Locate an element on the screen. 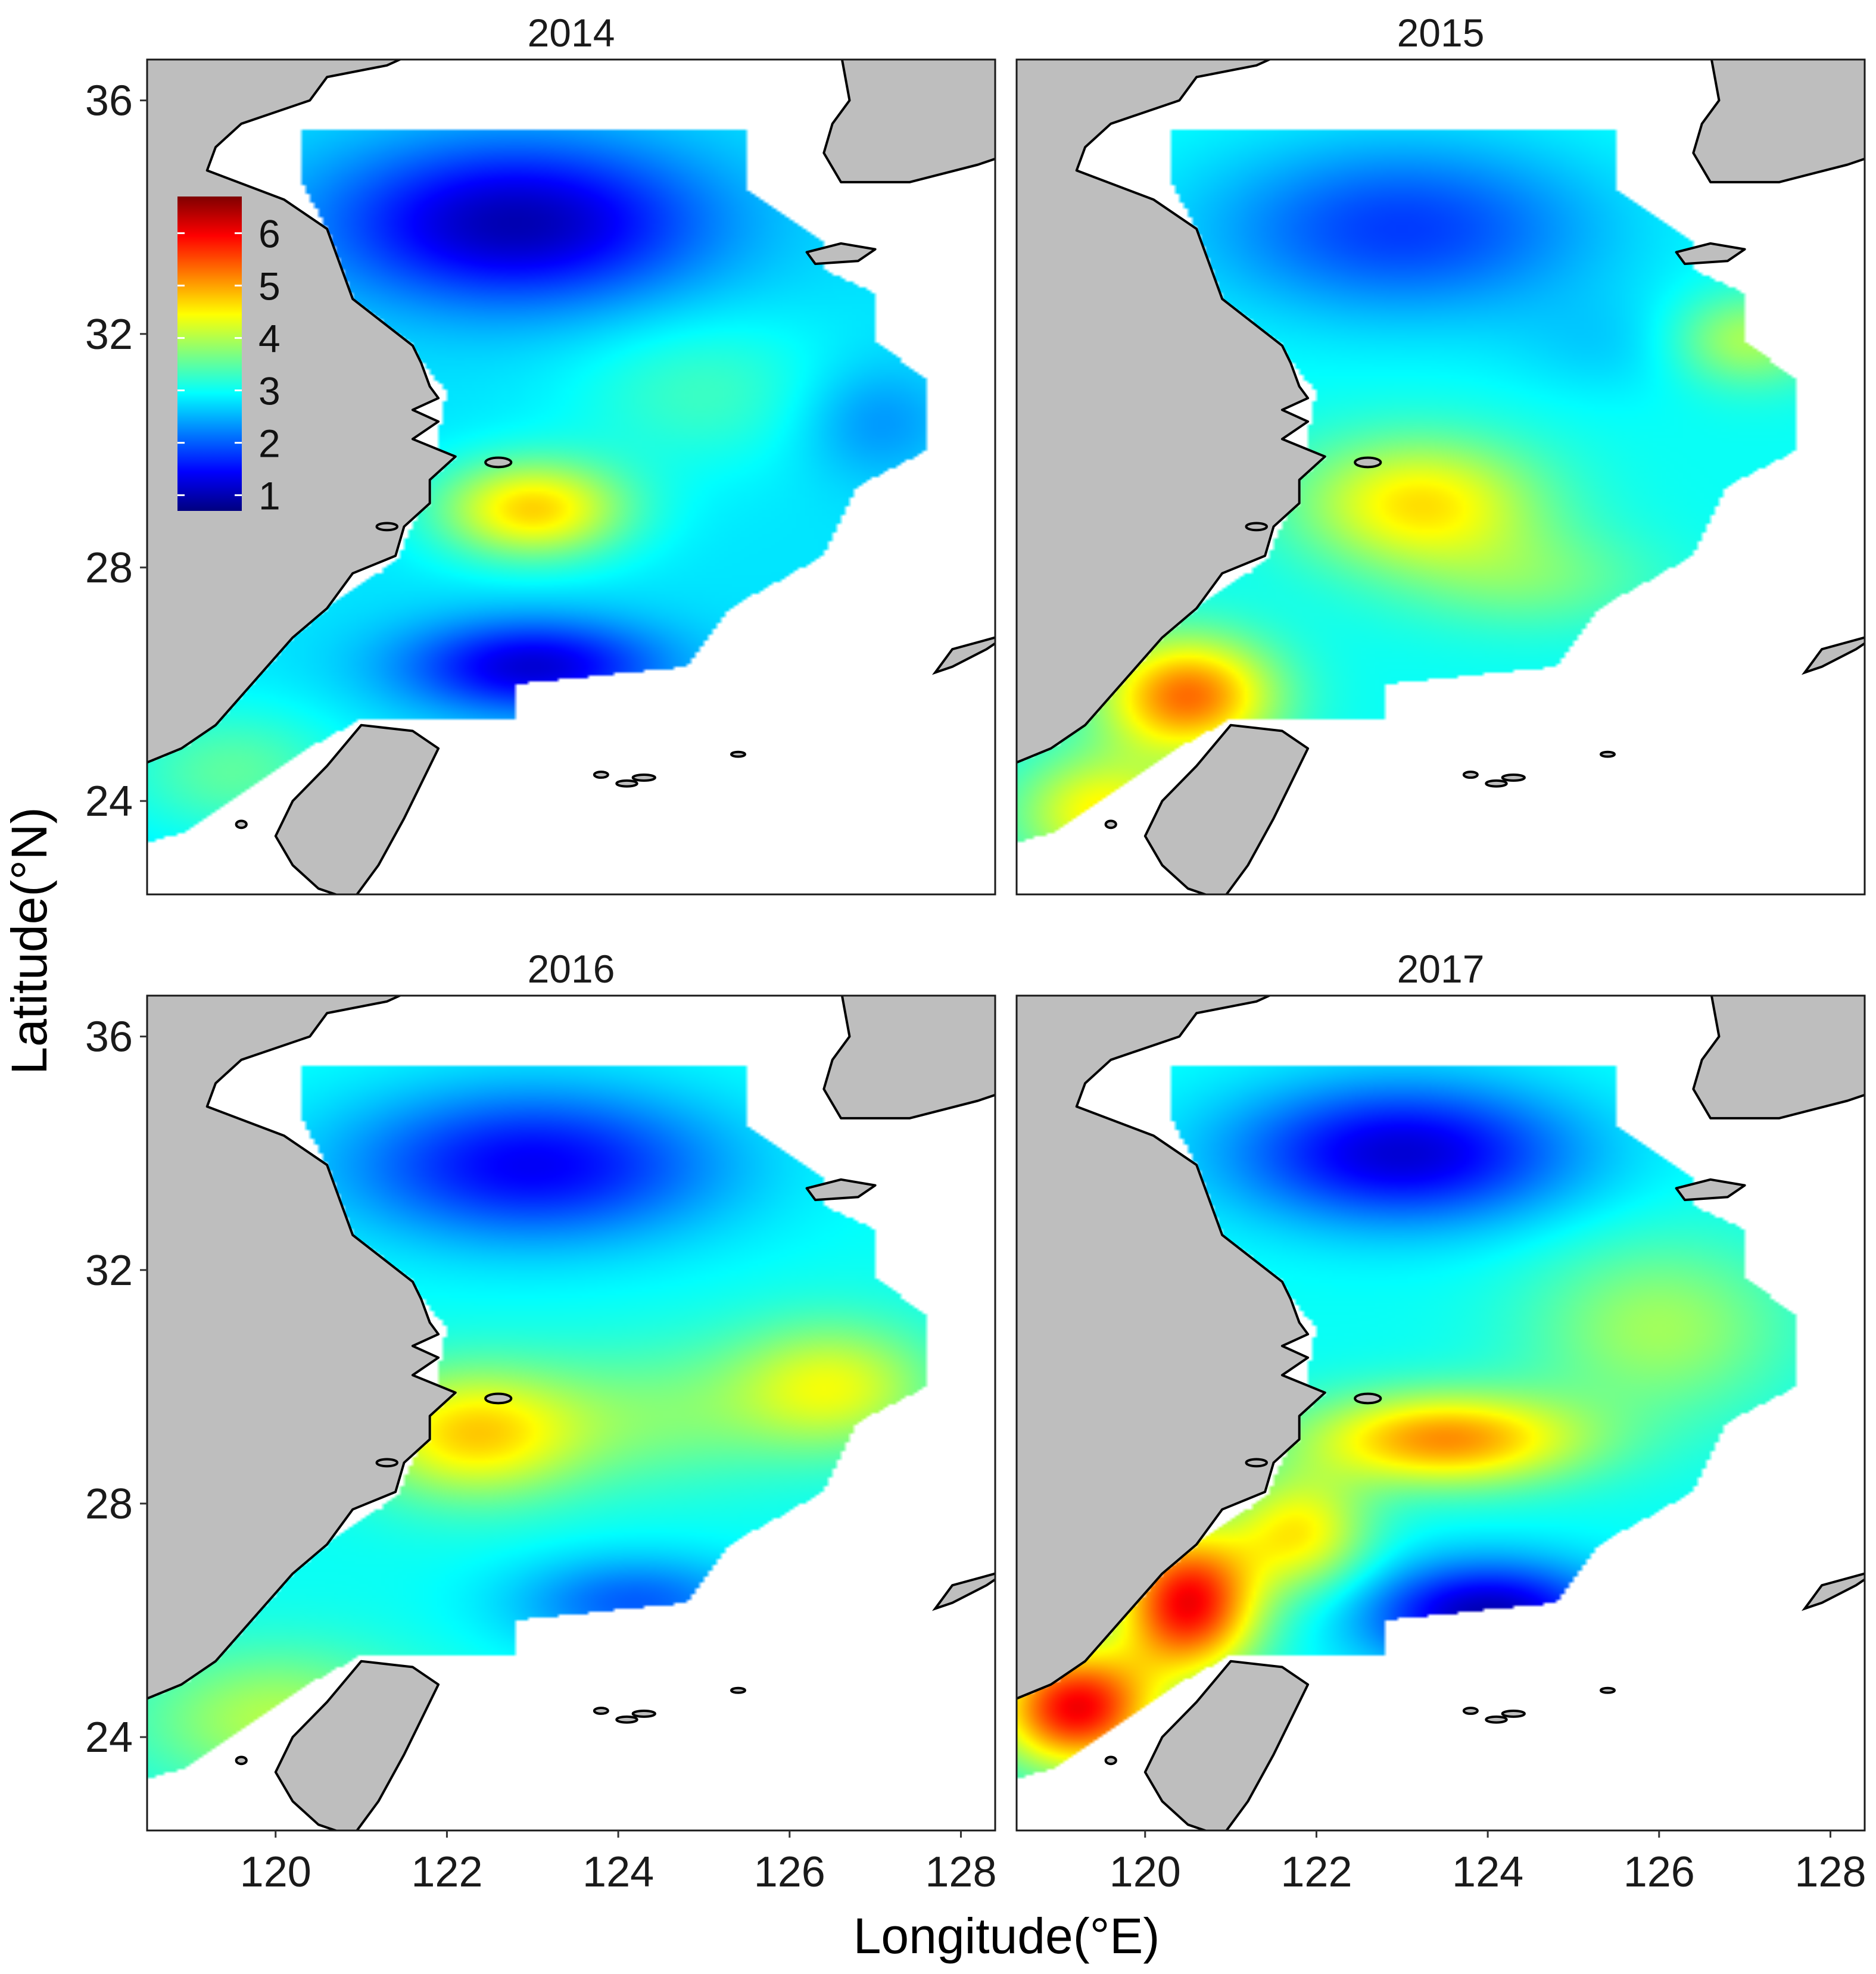 The height and width of the screenshot is (1974, 1876). legend-label: 2 is located at coordinates (269, 444).